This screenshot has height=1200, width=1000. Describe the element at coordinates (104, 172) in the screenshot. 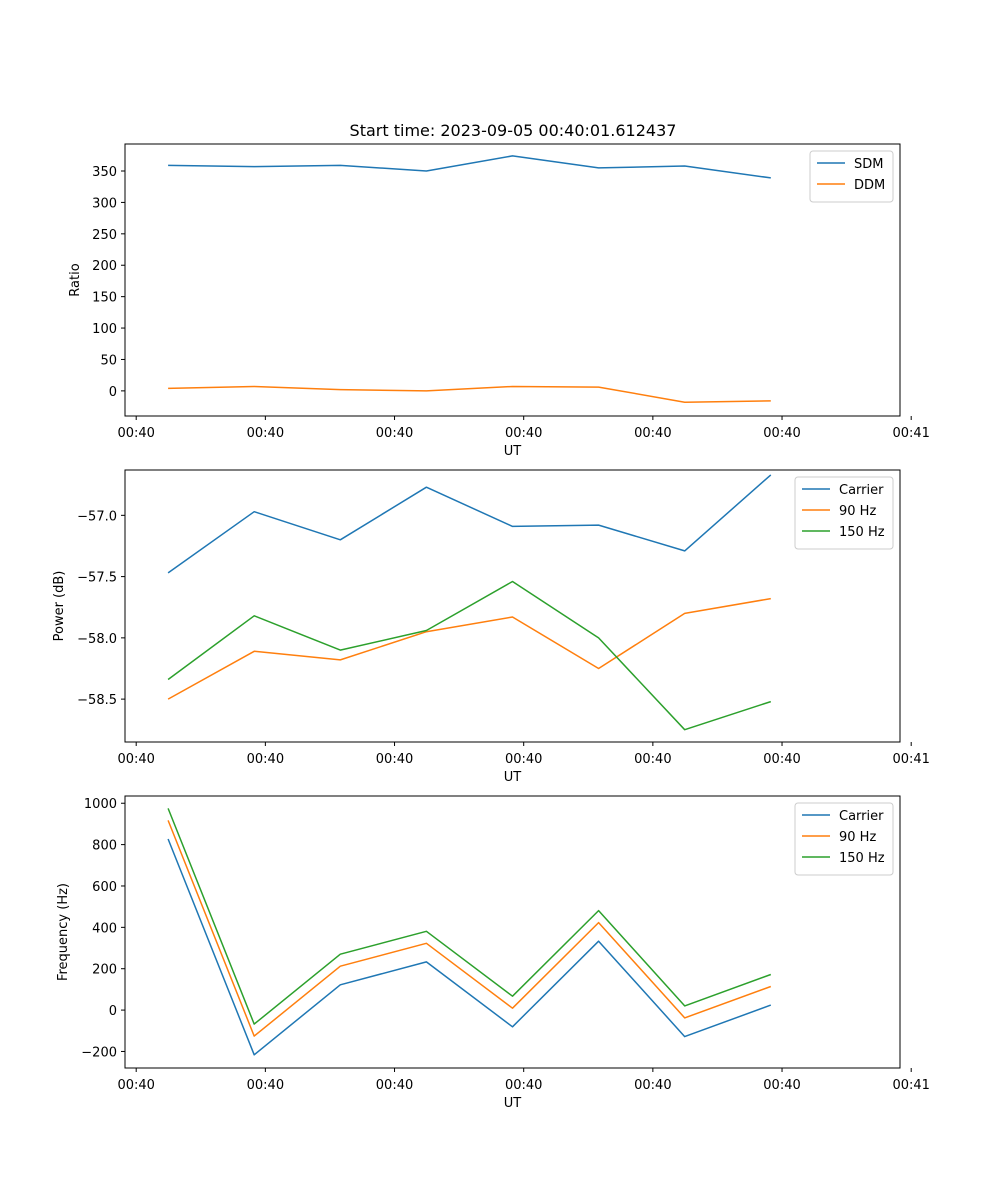

I see `y-tick-label: 350` at that location.